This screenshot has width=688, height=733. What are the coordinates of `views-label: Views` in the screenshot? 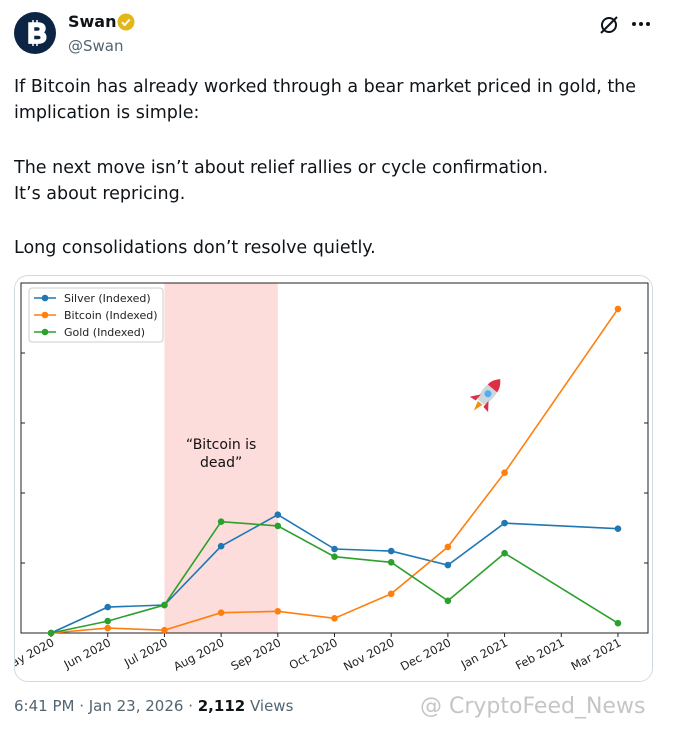 It's located at (269, 706).